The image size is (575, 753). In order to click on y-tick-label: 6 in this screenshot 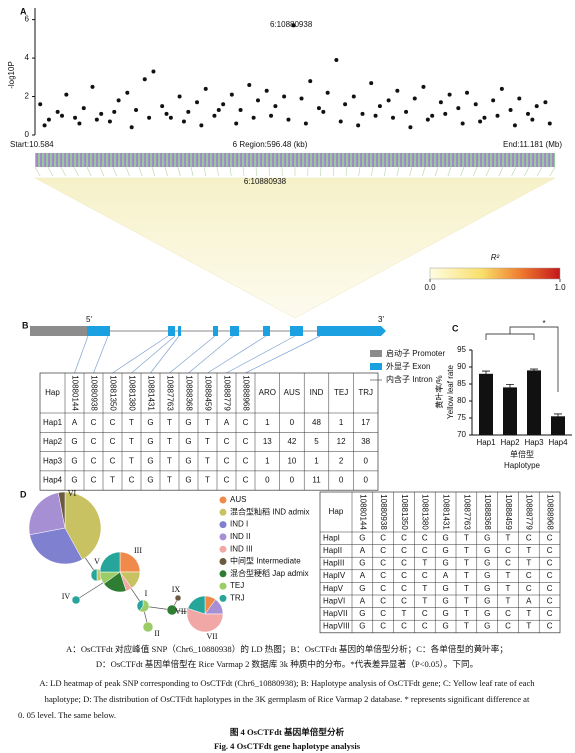, I will do `click(27, 19)`.